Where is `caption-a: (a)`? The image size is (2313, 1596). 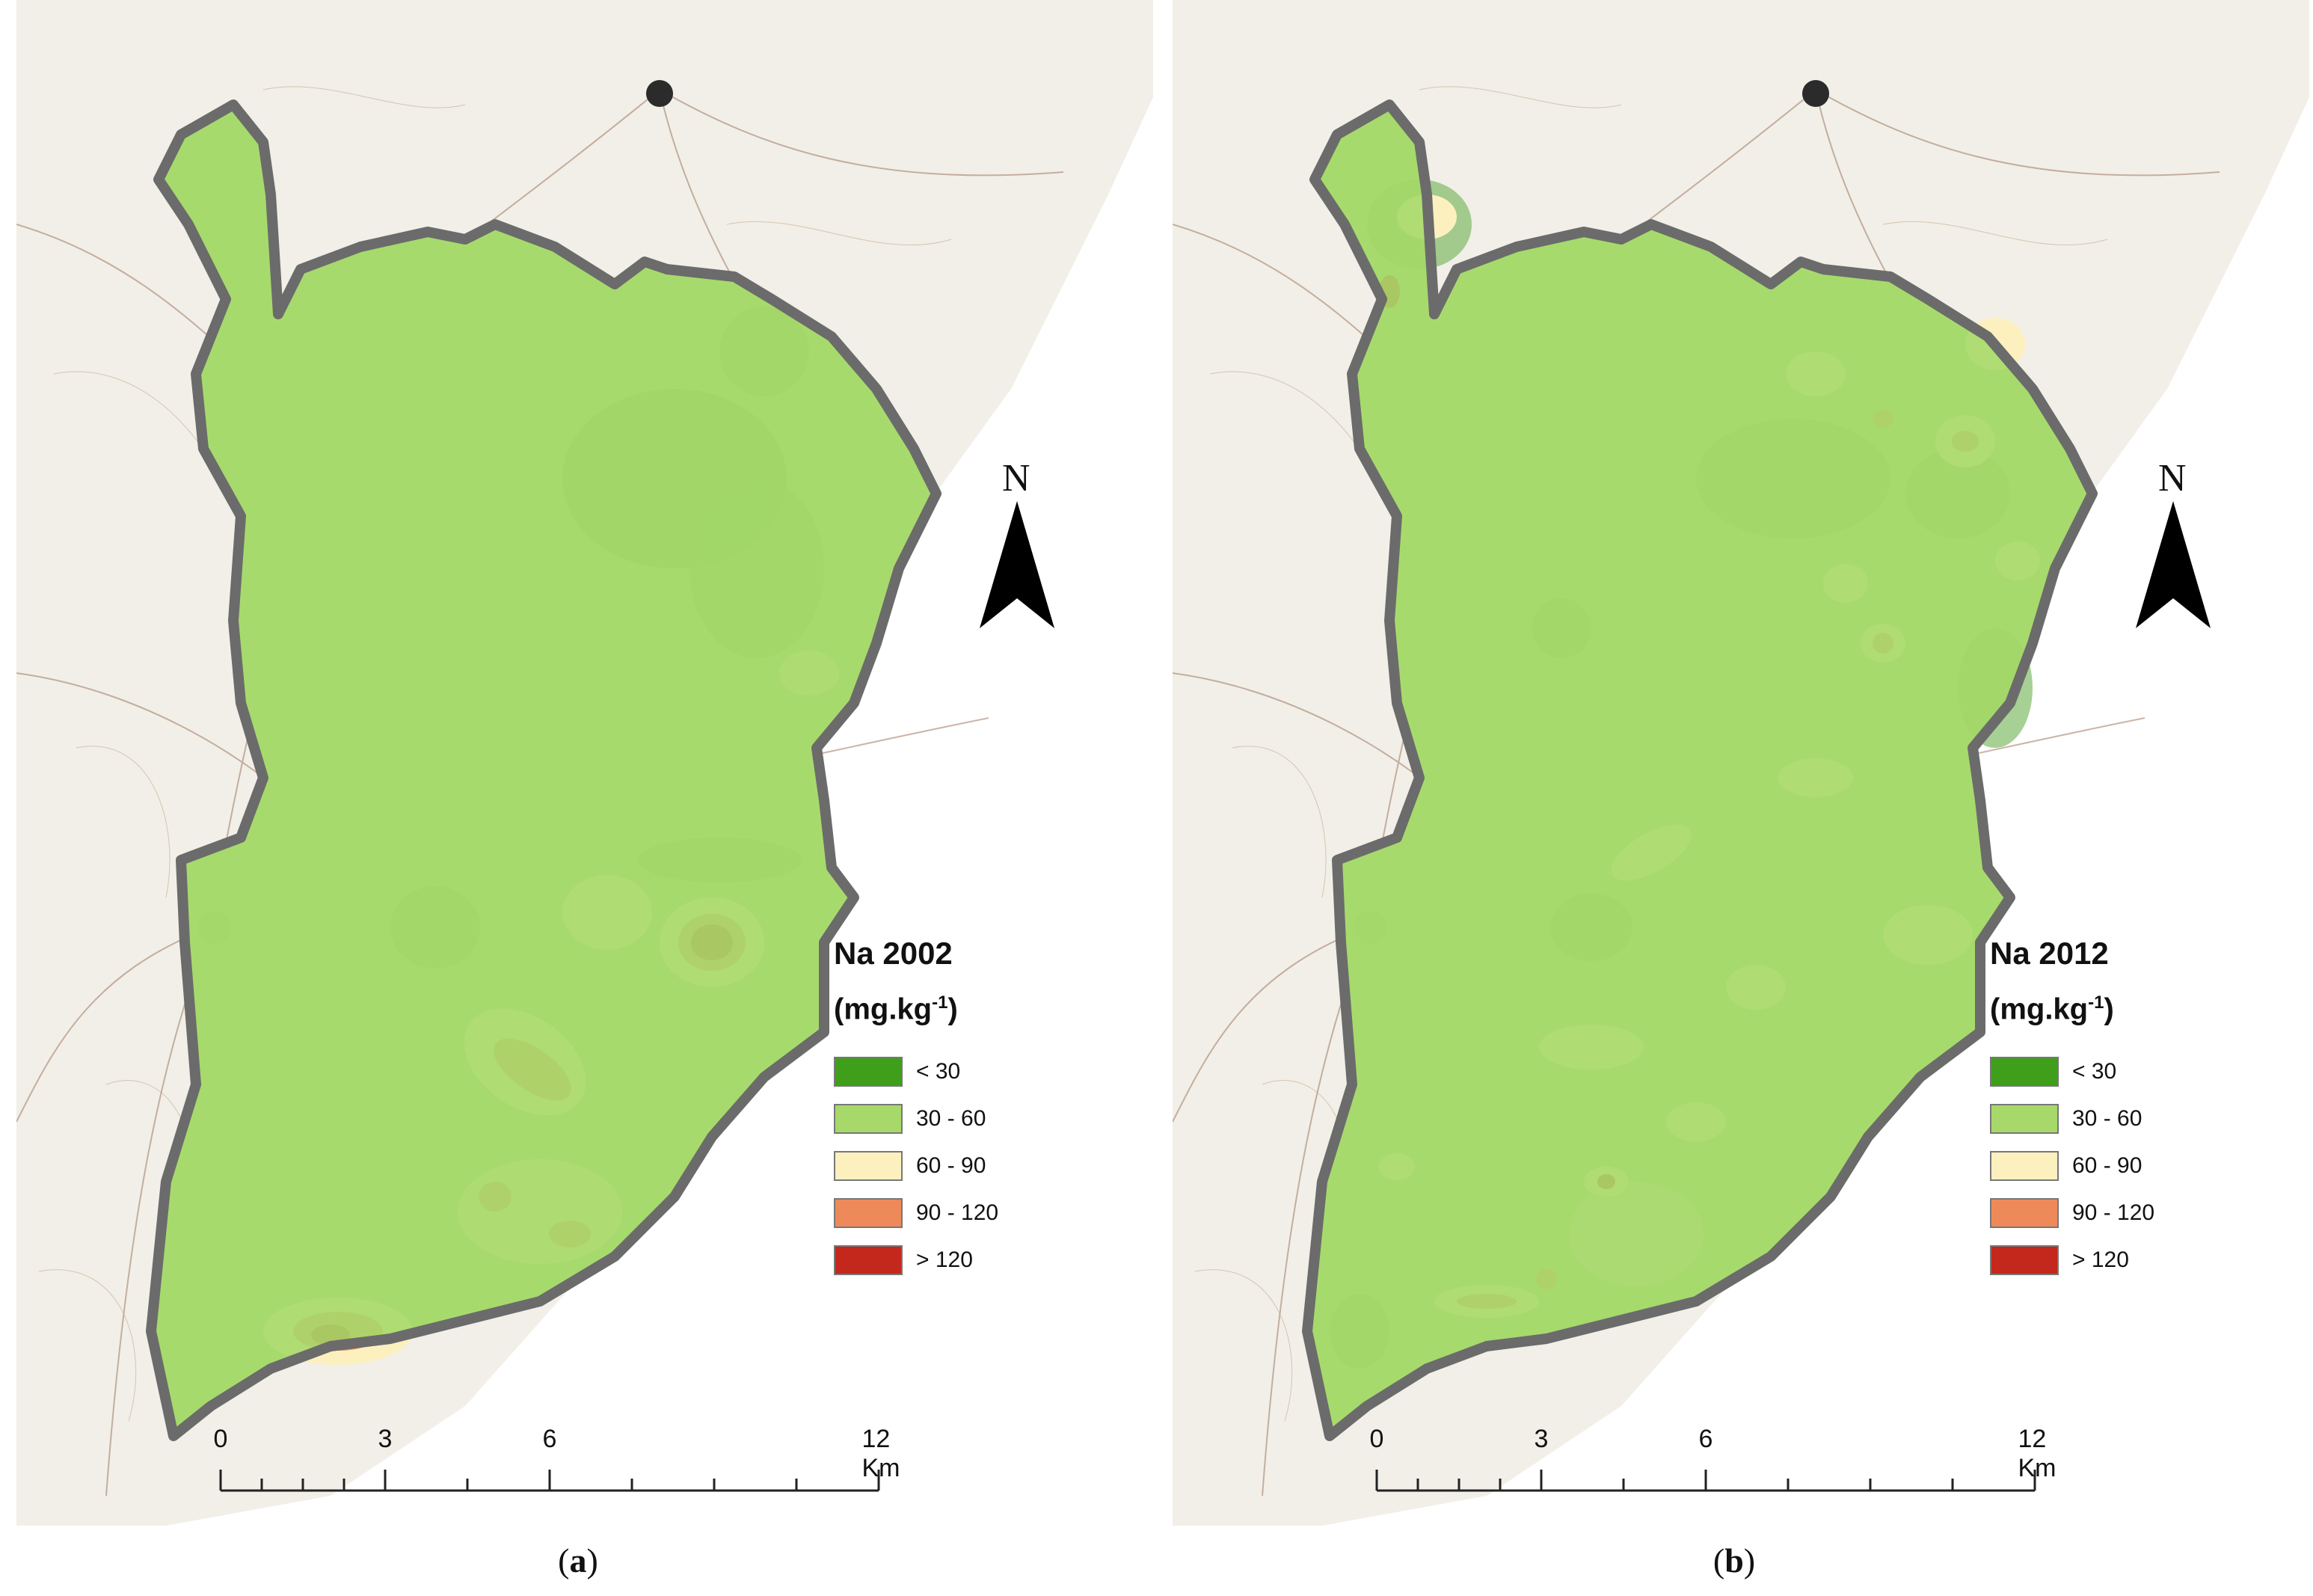 caption-a: (a) is located at coordinates (578, 1560).